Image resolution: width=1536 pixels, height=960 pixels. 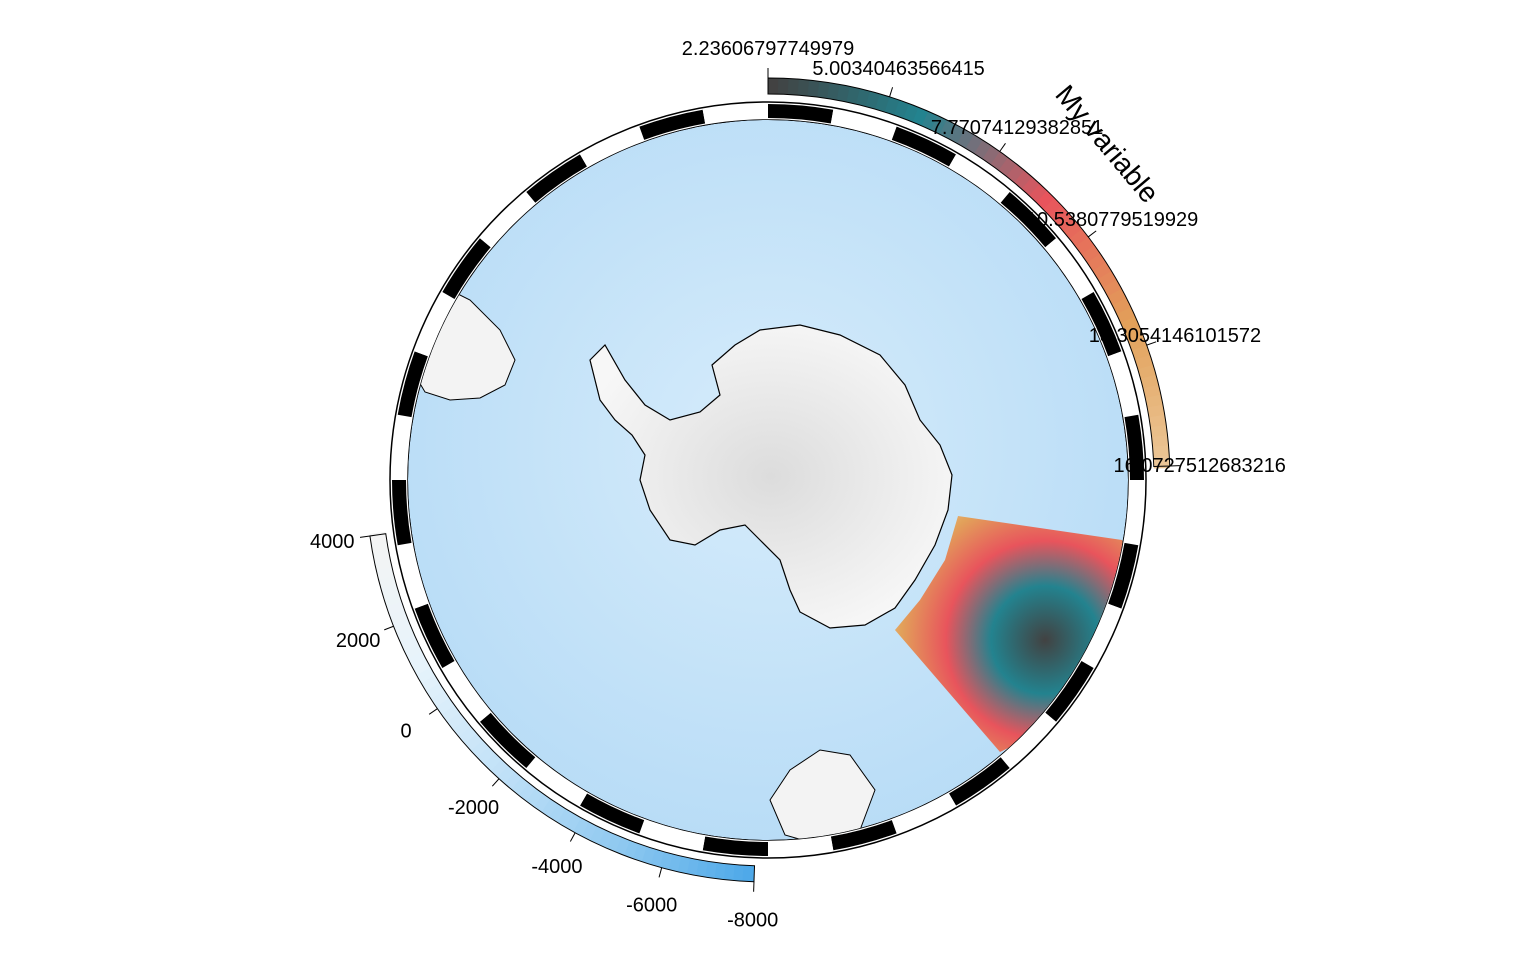 I want to click on colorbar-border, so click(x=969, y=272).